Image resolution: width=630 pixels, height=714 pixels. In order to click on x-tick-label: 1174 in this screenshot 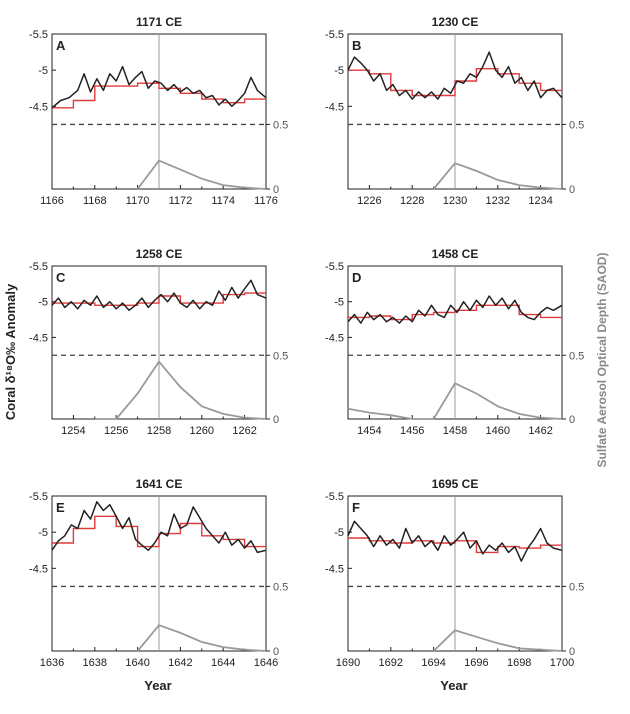, I will do `click(223, 201)`.